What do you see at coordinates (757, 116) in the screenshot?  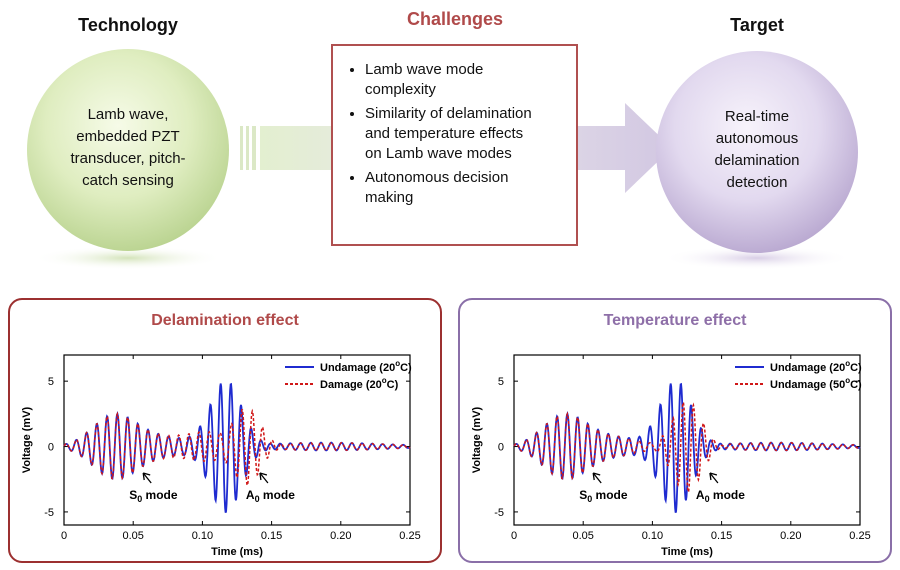 I see `target-text-line: Real-time` at bounding box center [757, 116].